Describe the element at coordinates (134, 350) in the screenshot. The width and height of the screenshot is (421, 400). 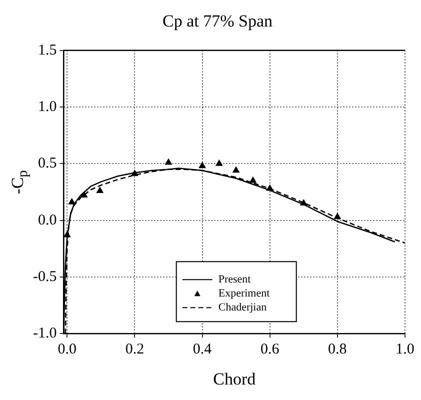
I see `x-tick-label: 0.2` at that location.